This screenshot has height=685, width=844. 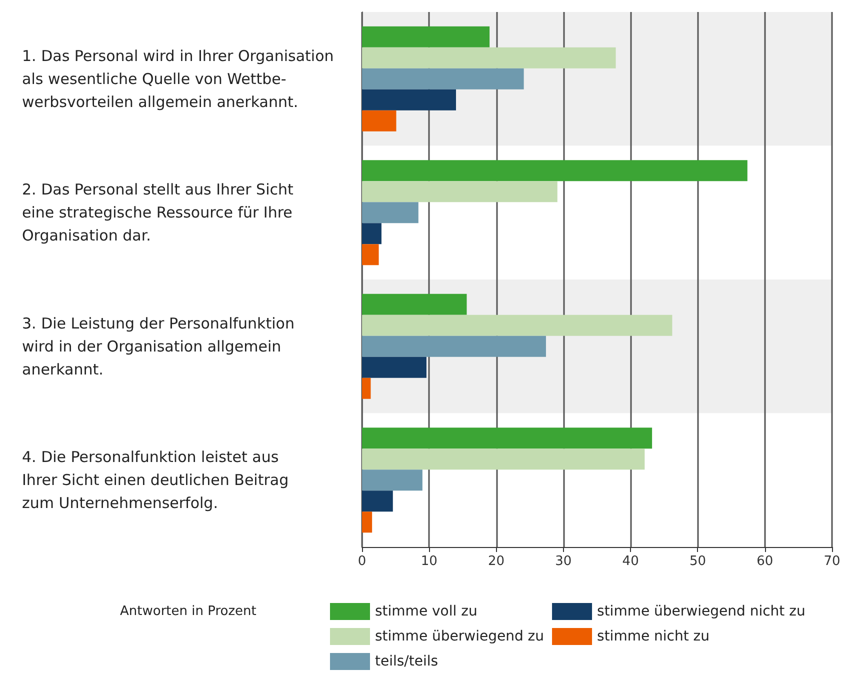 What do you see at coordinates (362, 561) in the screenshot?
I see `x-tick-label: 0` at bounding box center [362, 561].